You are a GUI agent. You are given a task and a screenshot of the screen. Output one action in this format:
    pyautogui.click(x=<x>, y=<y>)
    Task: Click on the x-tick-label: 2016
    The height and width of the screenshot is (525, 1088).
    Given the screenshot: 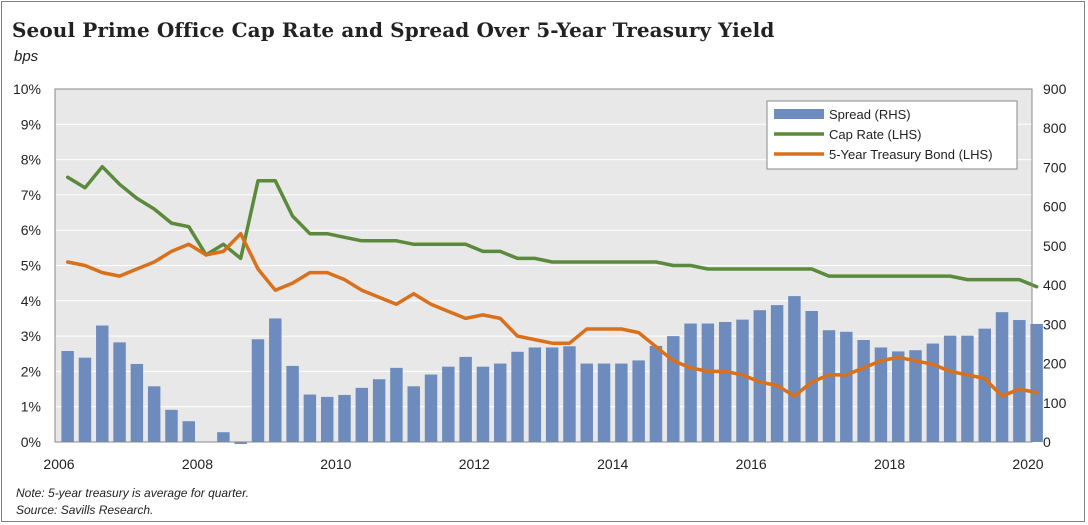 What is the action you would take?
    pyautogui.click(x=751, y=464)
    